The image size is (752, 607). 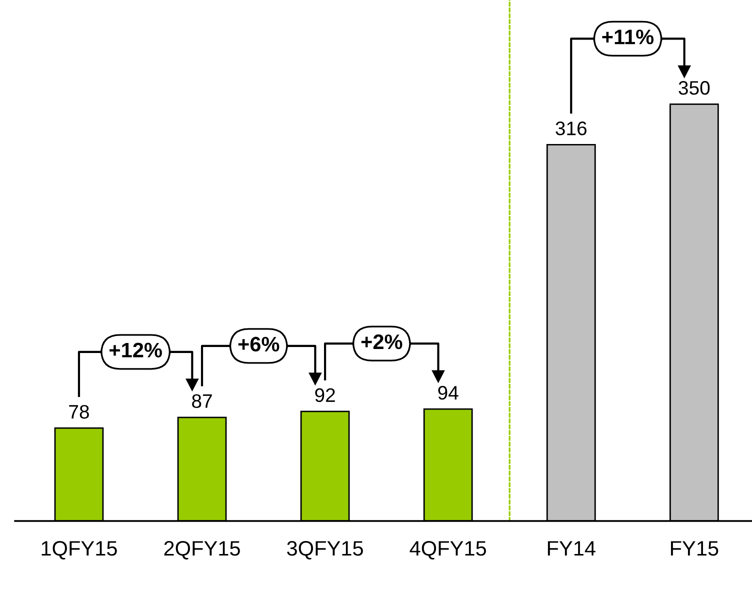 I want to click on data-label: 78, so click(x=79, y=411).